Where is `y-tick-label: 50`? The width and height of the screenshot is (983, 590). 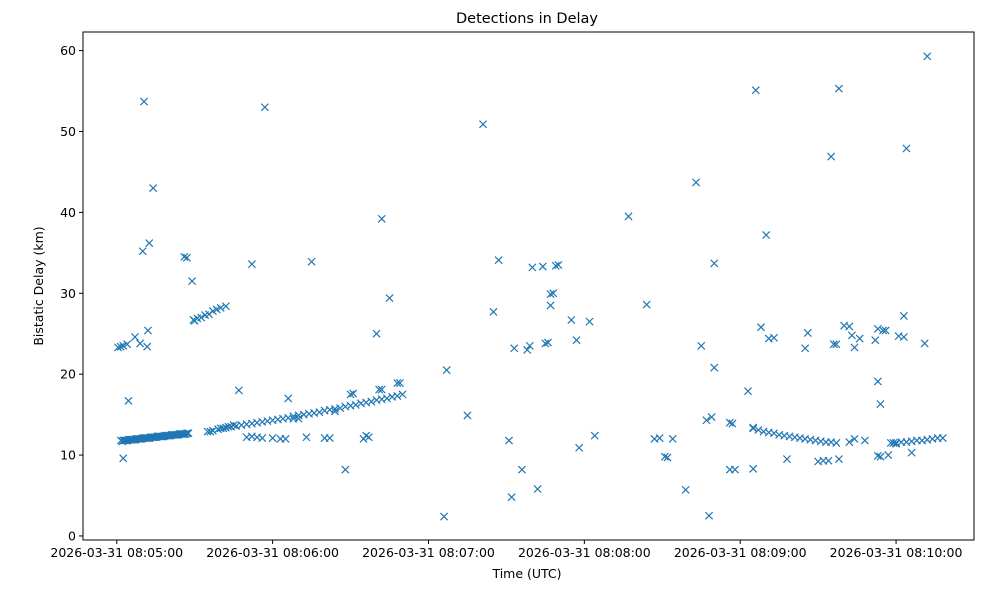
y-tick-label: 50 is located at coordinates (68, 131).